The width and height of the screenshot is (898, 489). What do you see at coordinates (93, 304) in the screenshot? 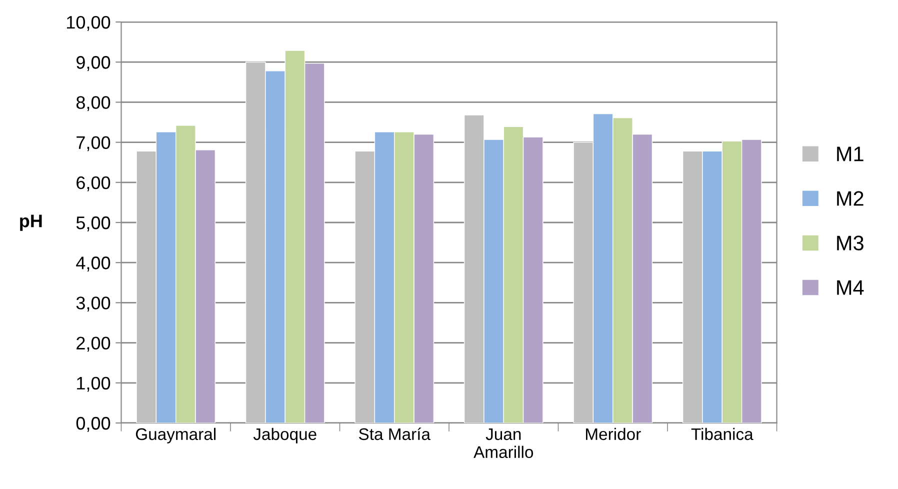
I see `y-tick-label: 3,00` at bounding box center [93, 304].